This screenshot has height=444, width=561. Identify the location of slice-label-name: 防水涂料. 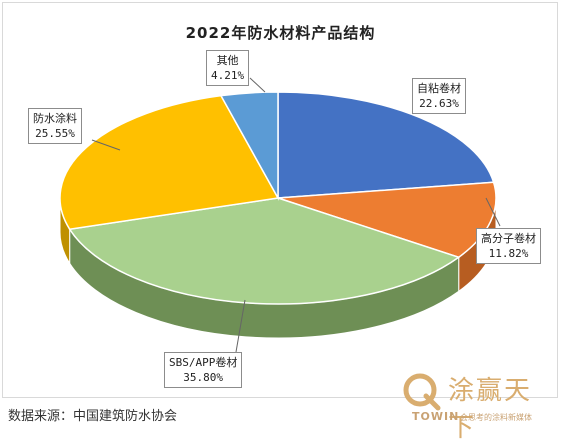
(55, 118).